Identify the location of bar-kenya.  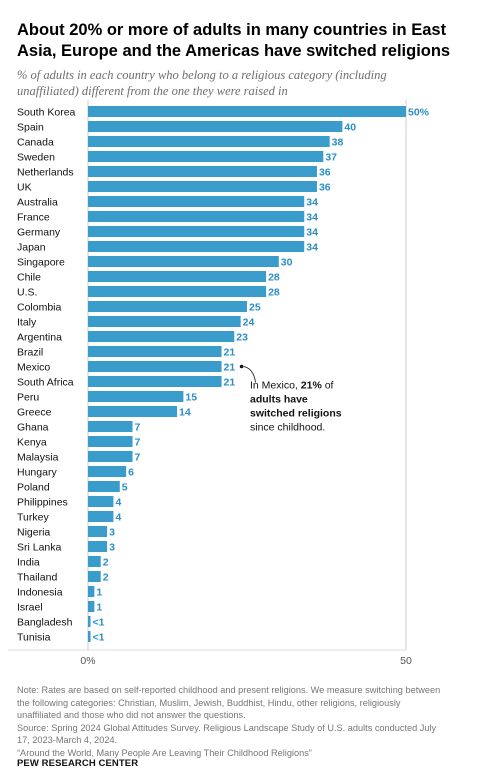
(110, 441).